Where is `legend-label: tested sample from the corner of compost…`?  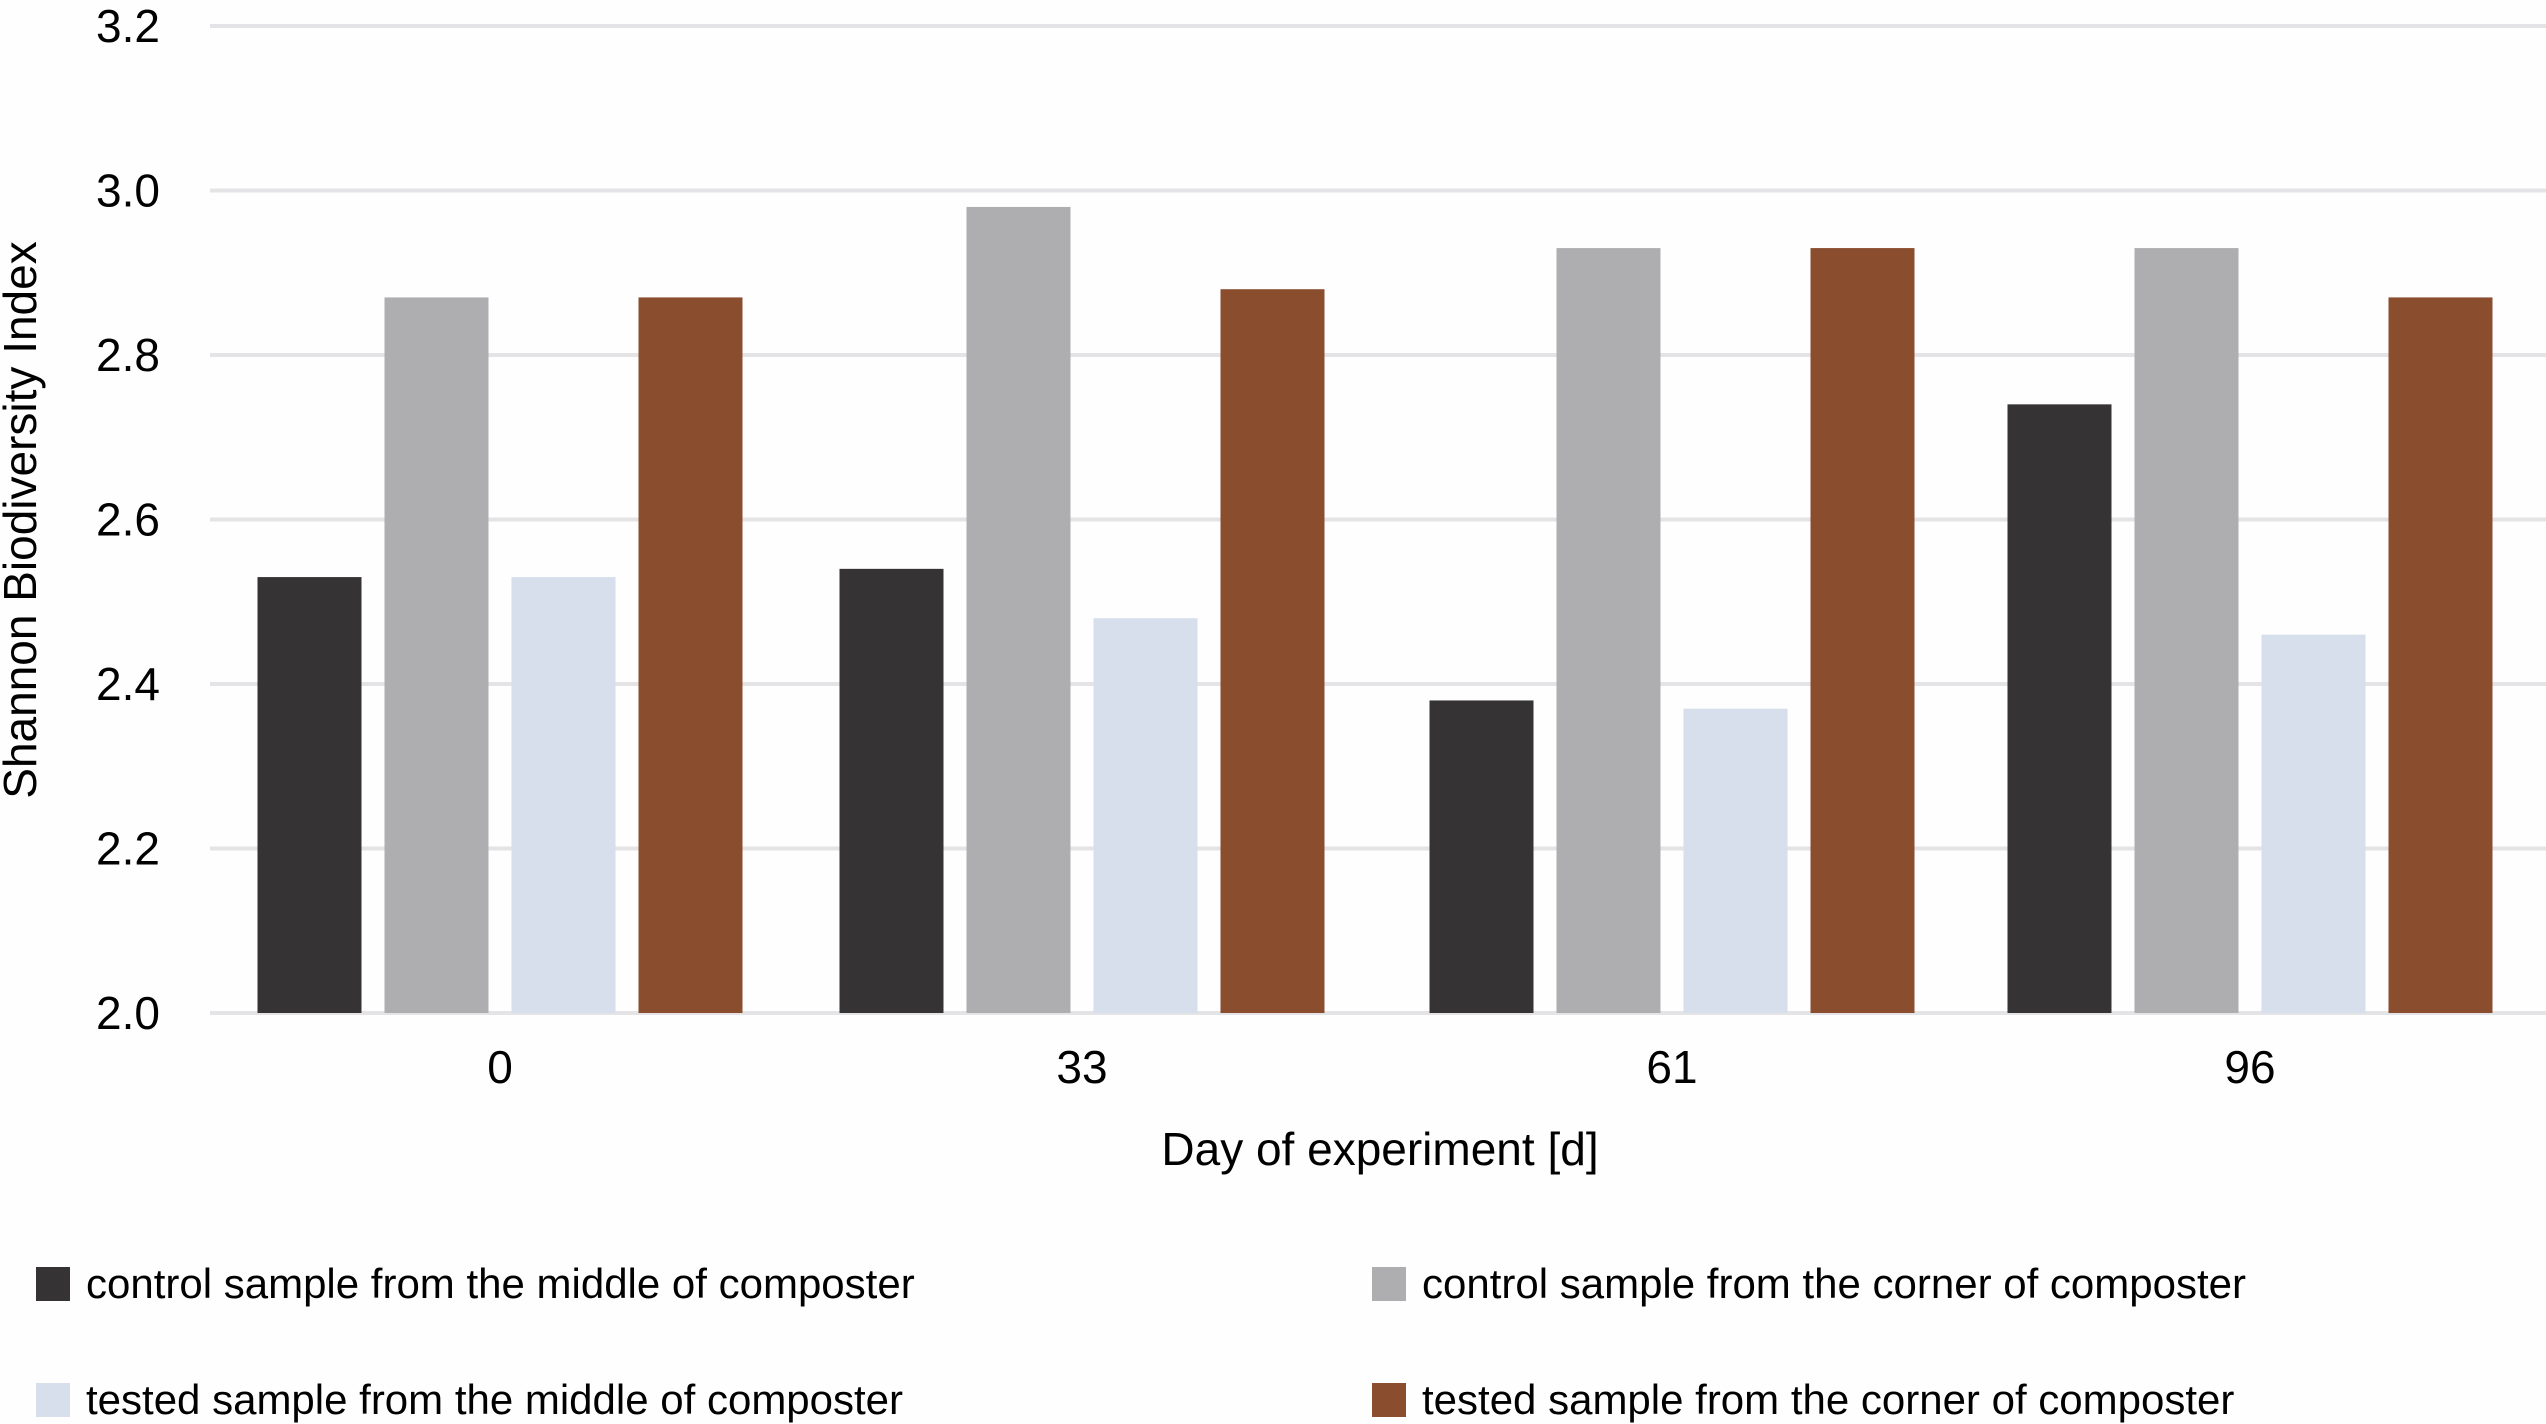
legend-label: tested sample from the corner of compost… is located at coordinates (1828, 1399).